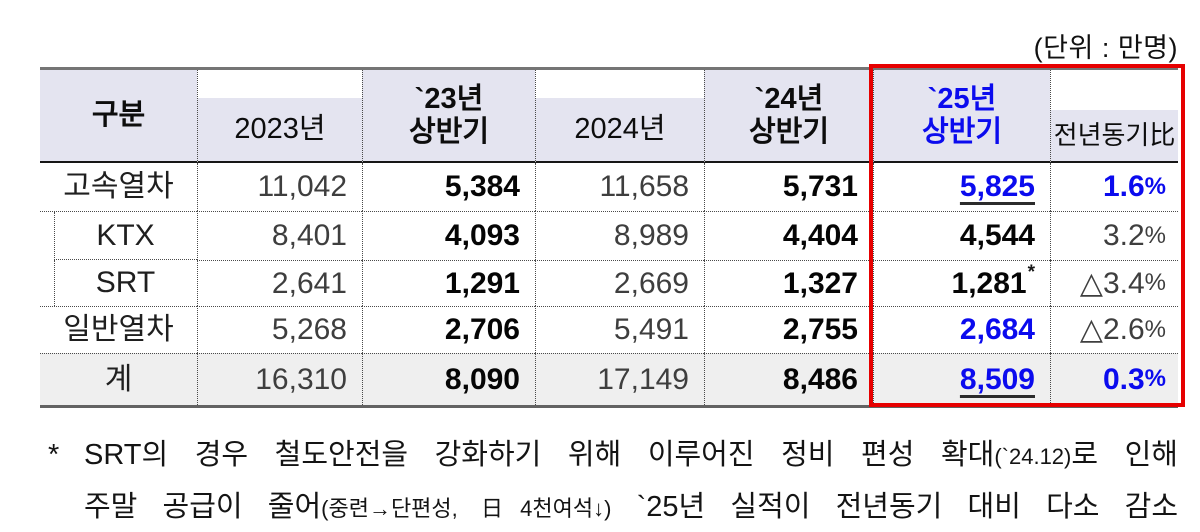 The width and height of the screenshot is (1200, 532). I want to click on row-srt-2023: 2,641, so click(279, 283).